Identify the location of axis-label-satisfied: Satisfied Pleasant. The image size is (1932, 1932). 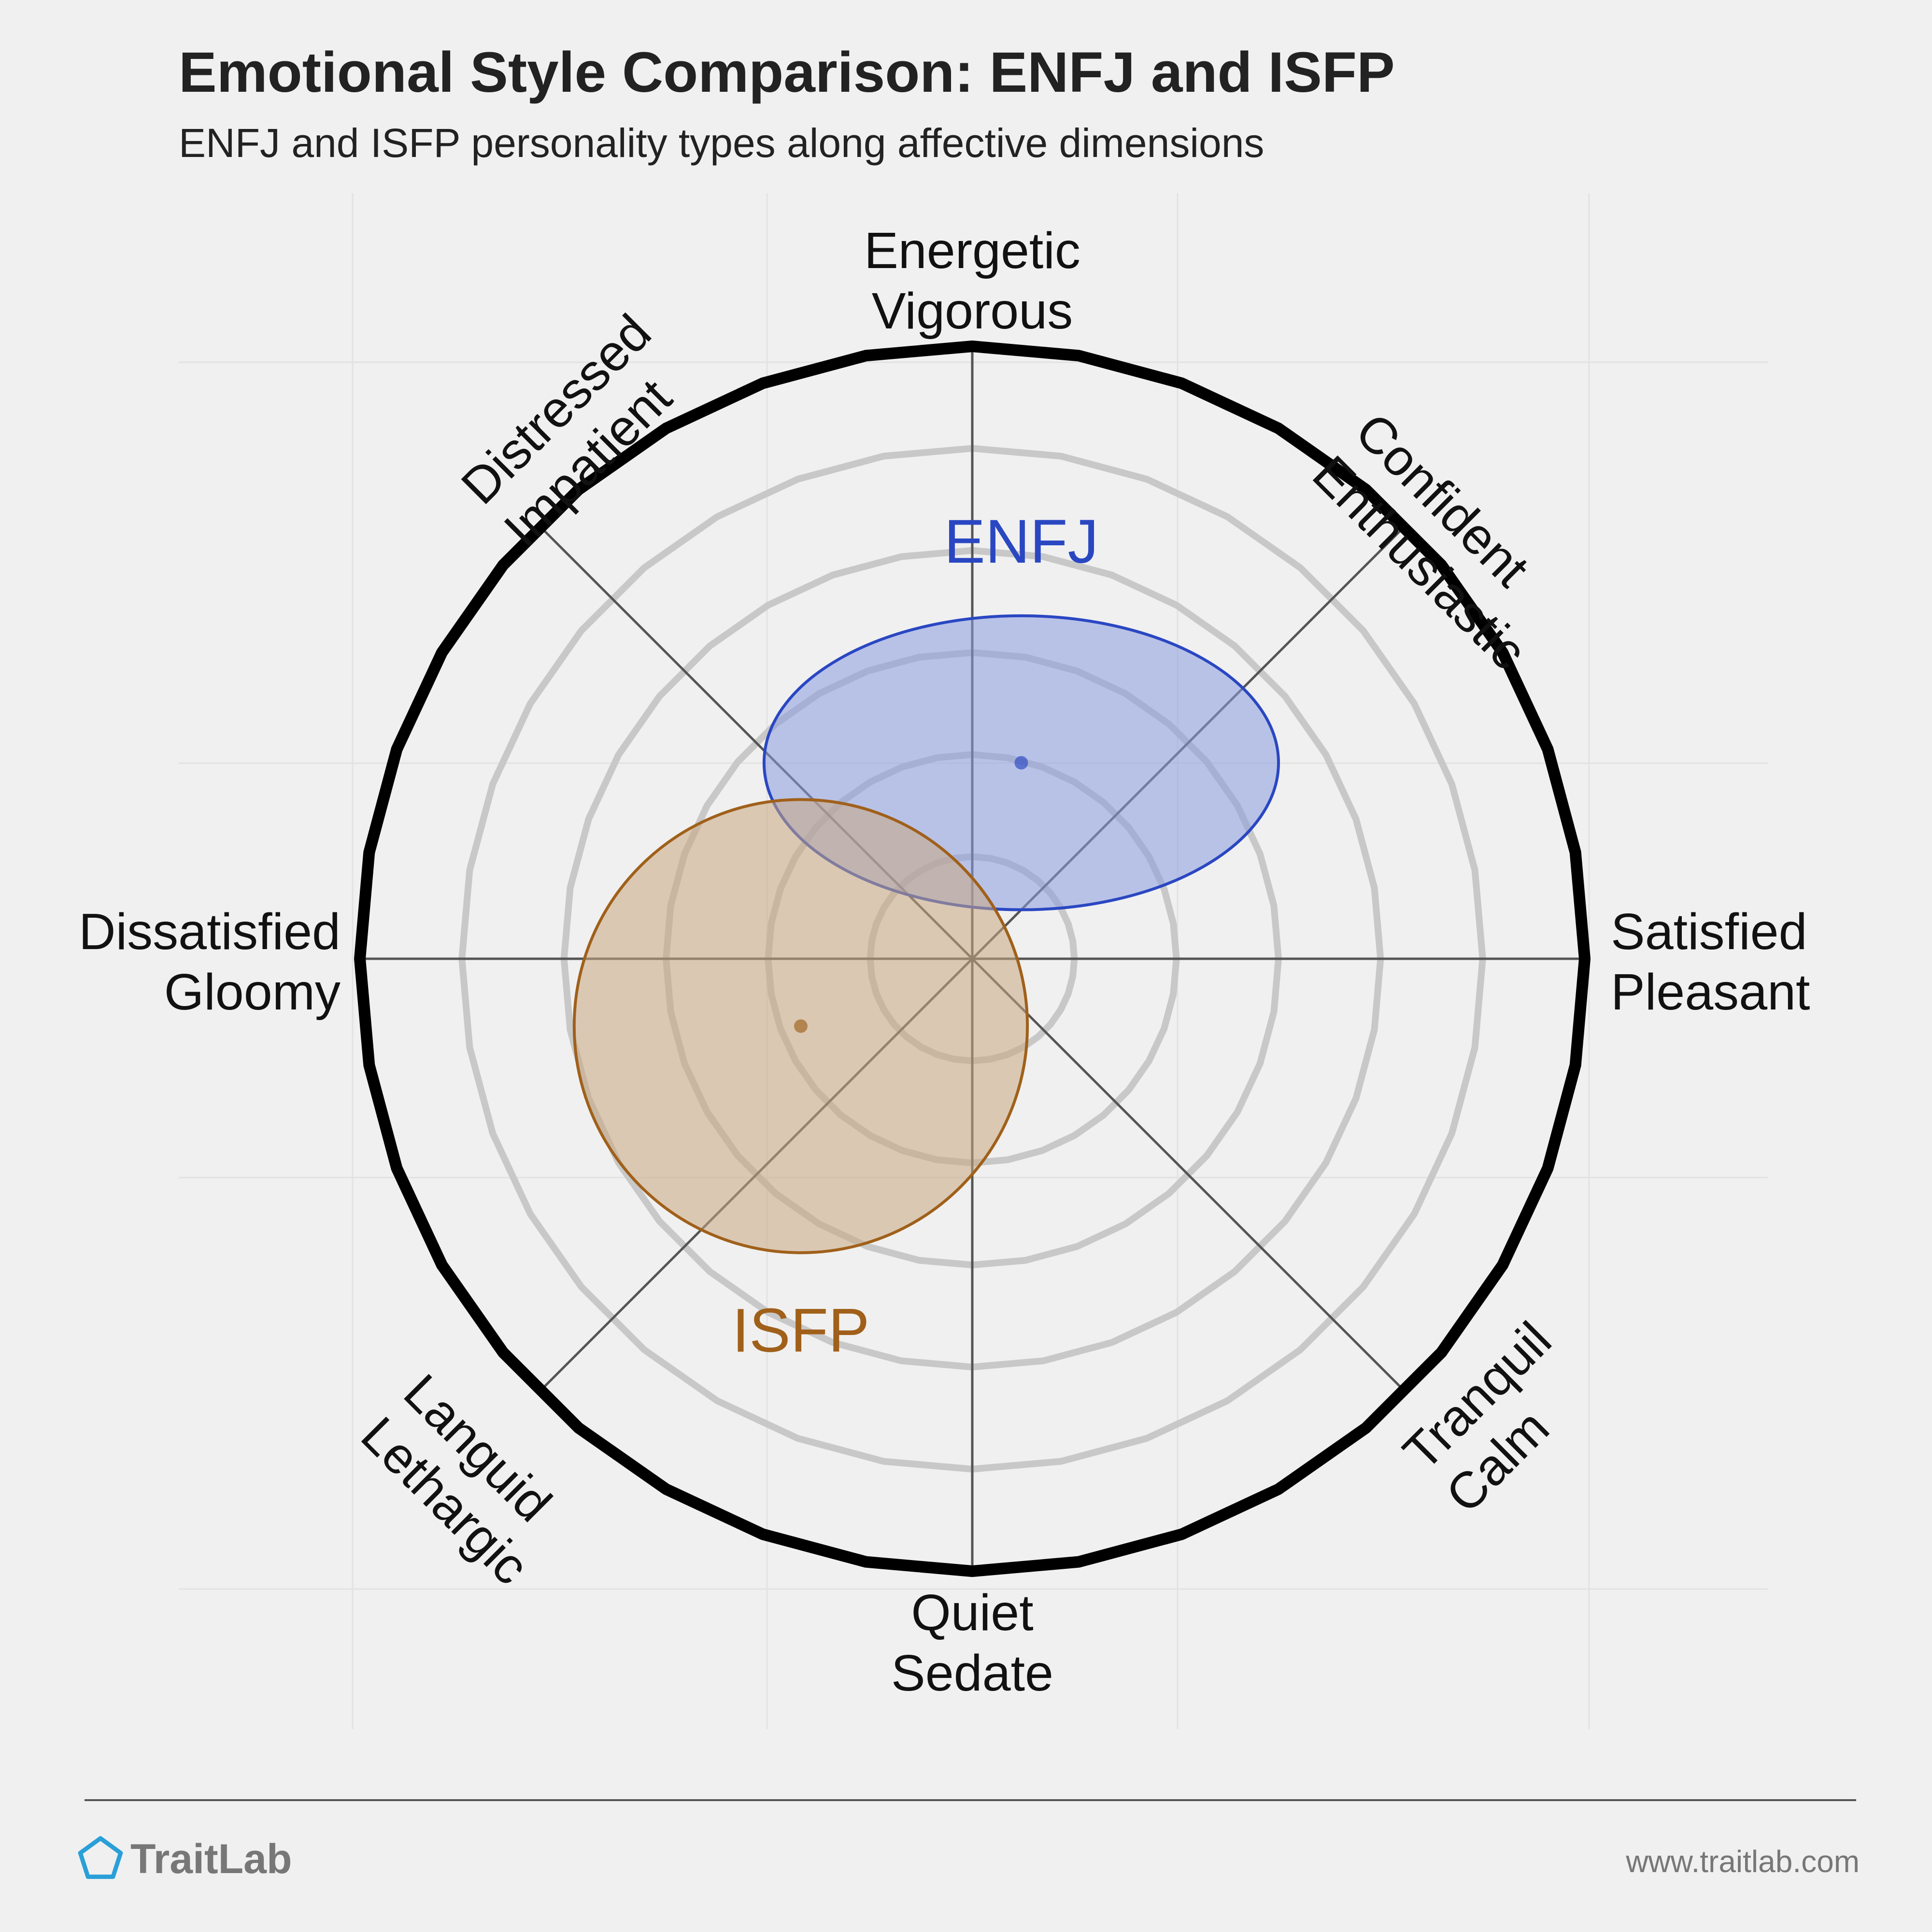
(1710, 962).